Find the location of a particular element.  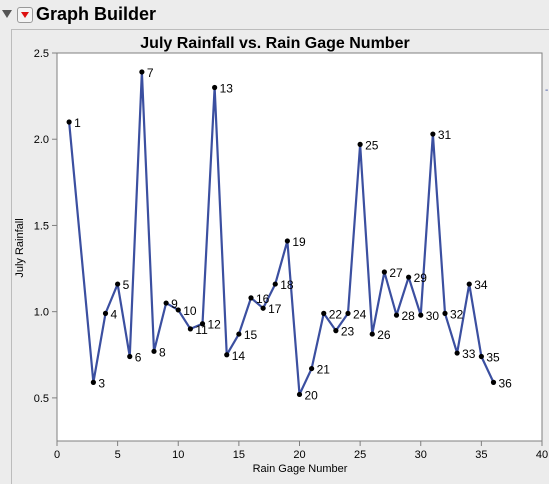

y-tick-label: 1.5 is located at coordinates (41, 226).